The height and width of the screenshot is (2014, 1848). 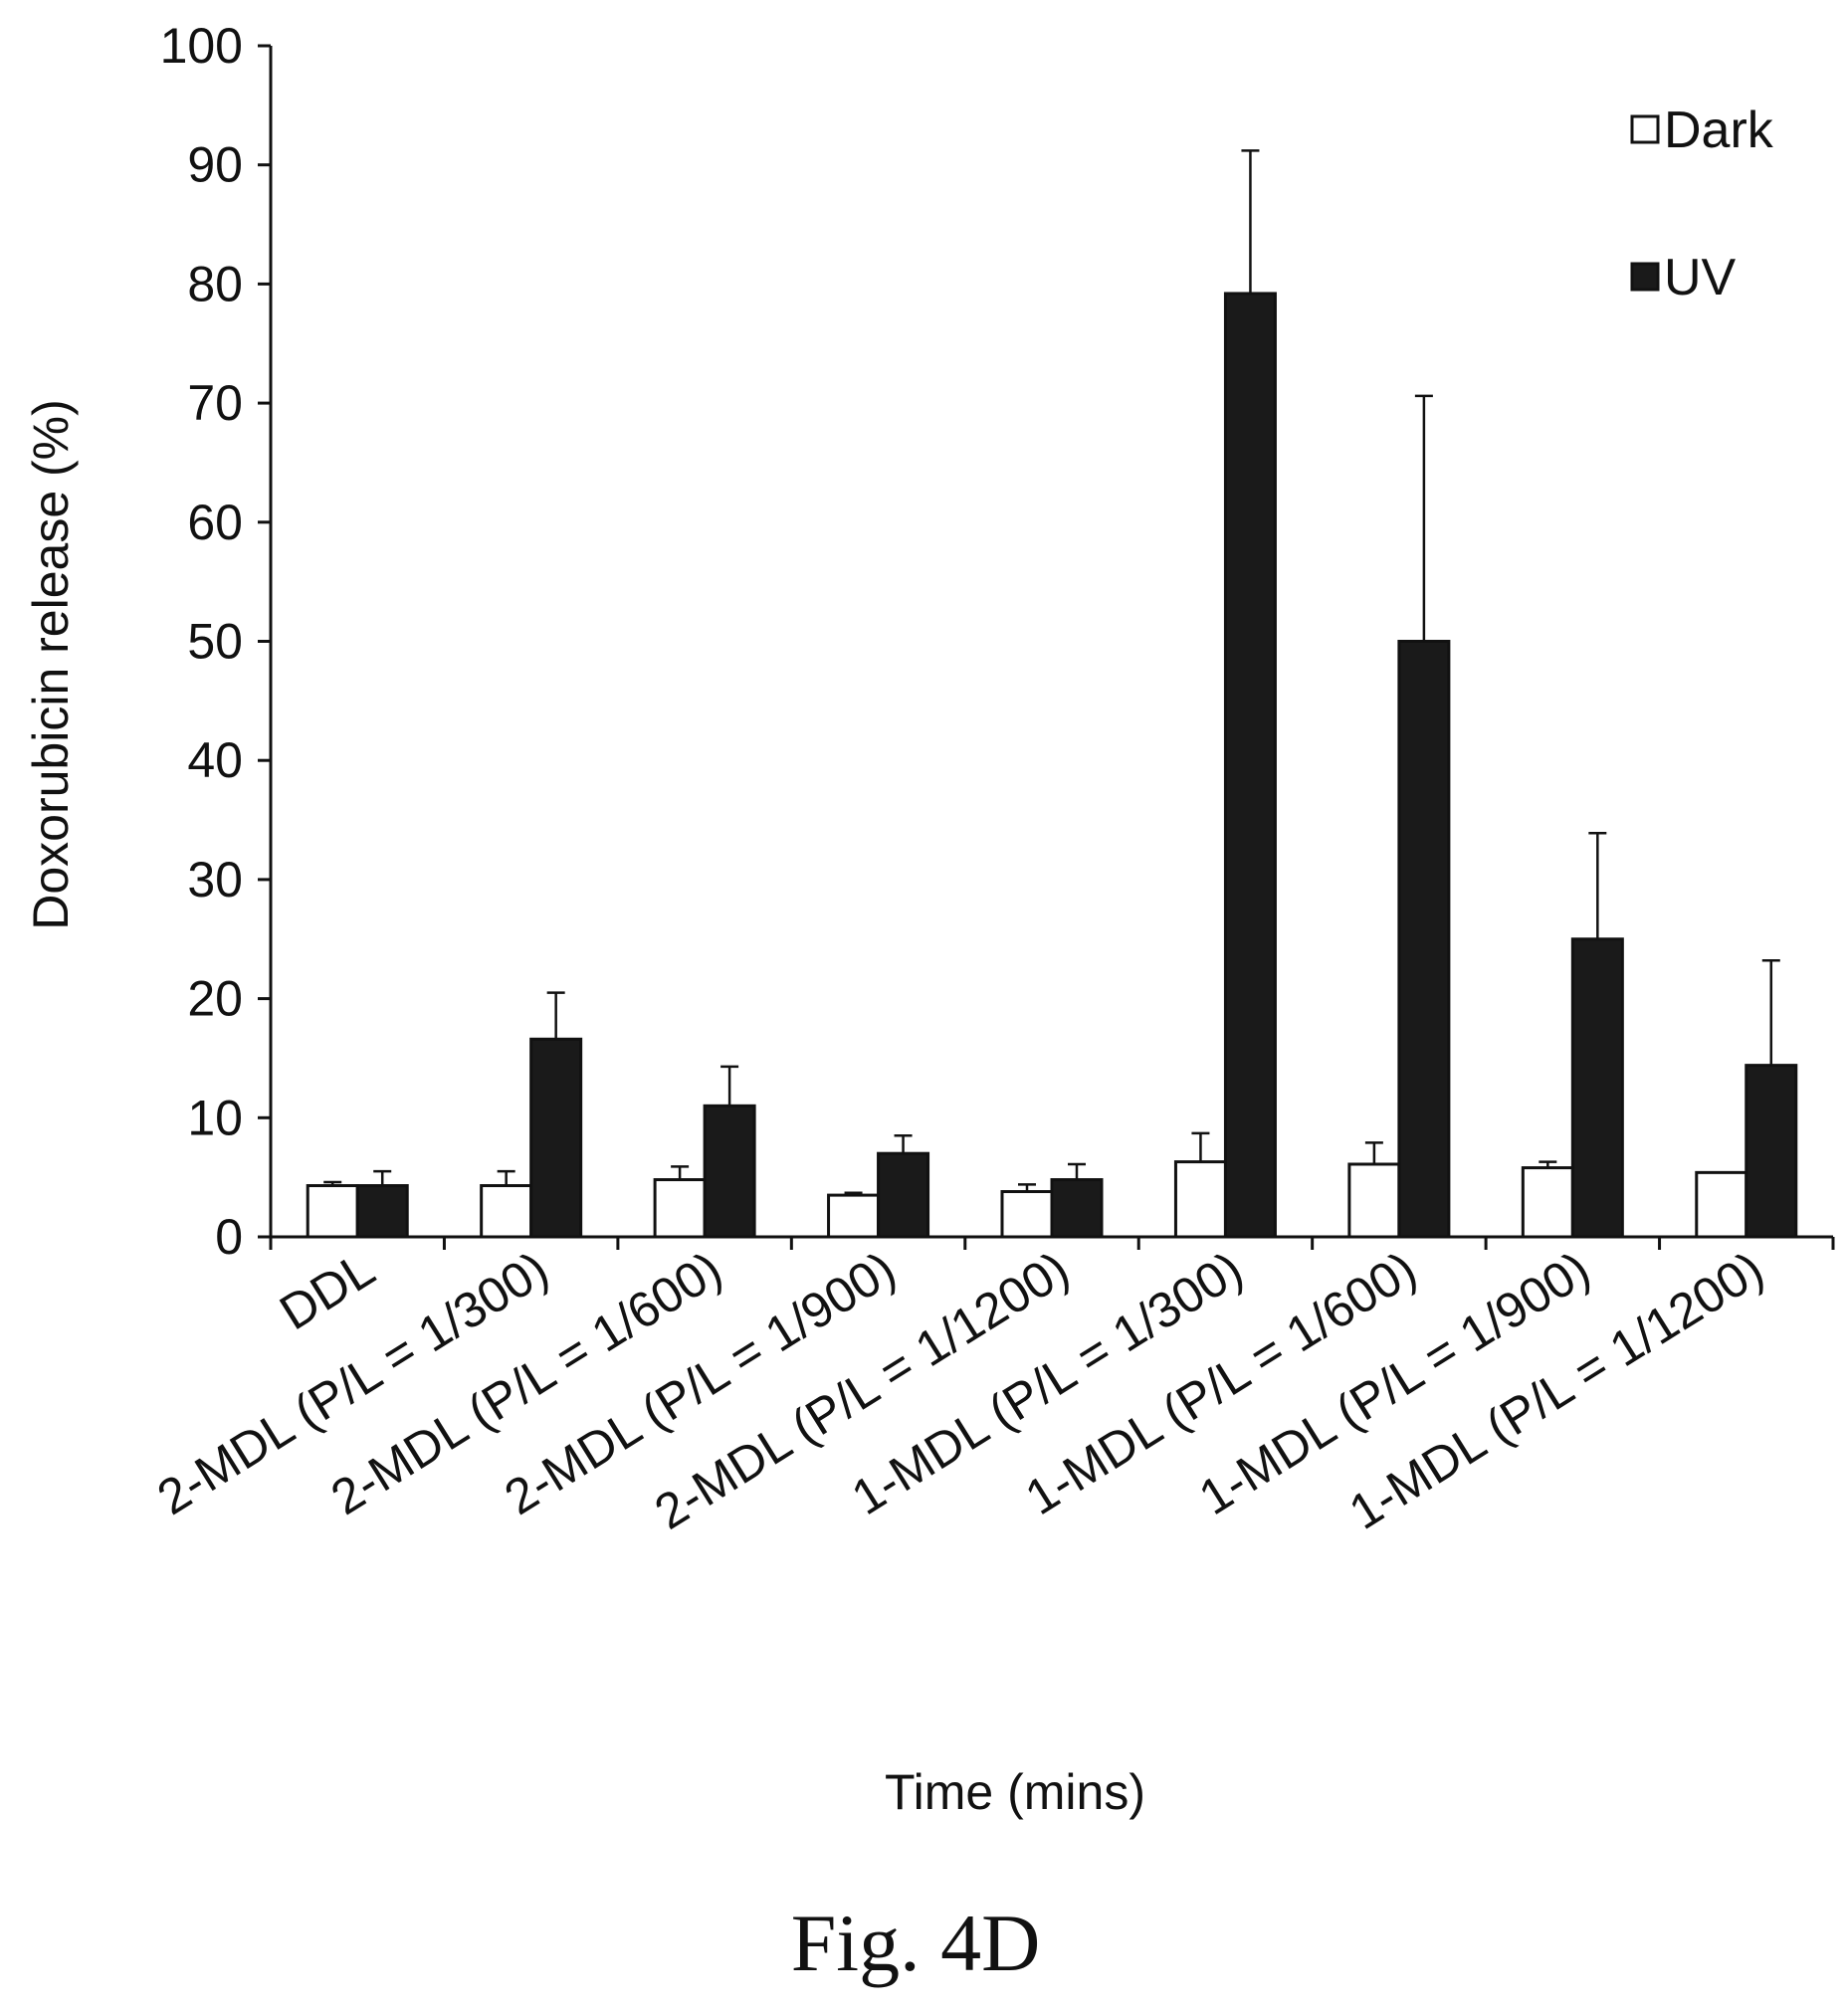 I want to click on legend-label-uv: UV, so click(x=1701, y=278).